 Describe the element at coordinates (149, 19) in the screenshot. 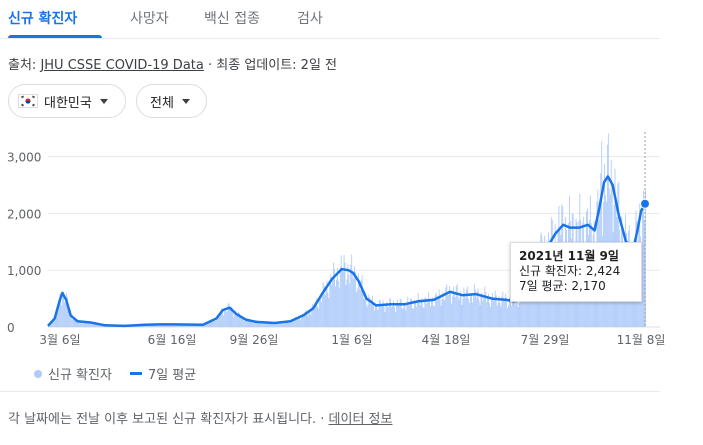

I see `tab-deaths: 사망자` at that location.